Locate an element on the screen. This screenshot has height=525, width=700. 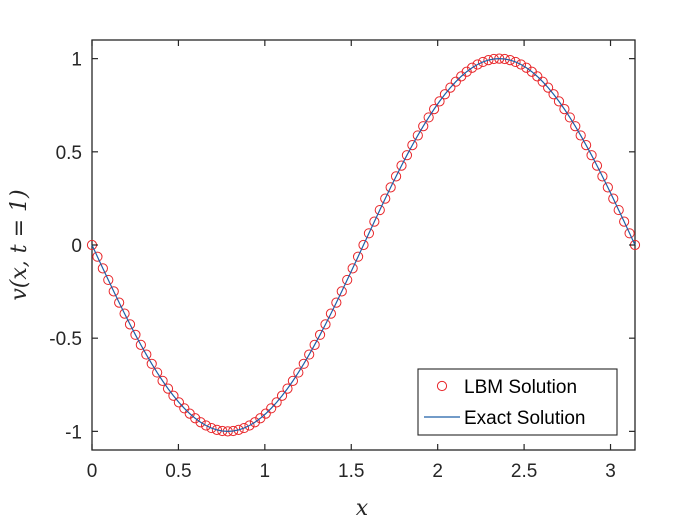
x-tick-label: 3 is located at coordinates (610, 471).